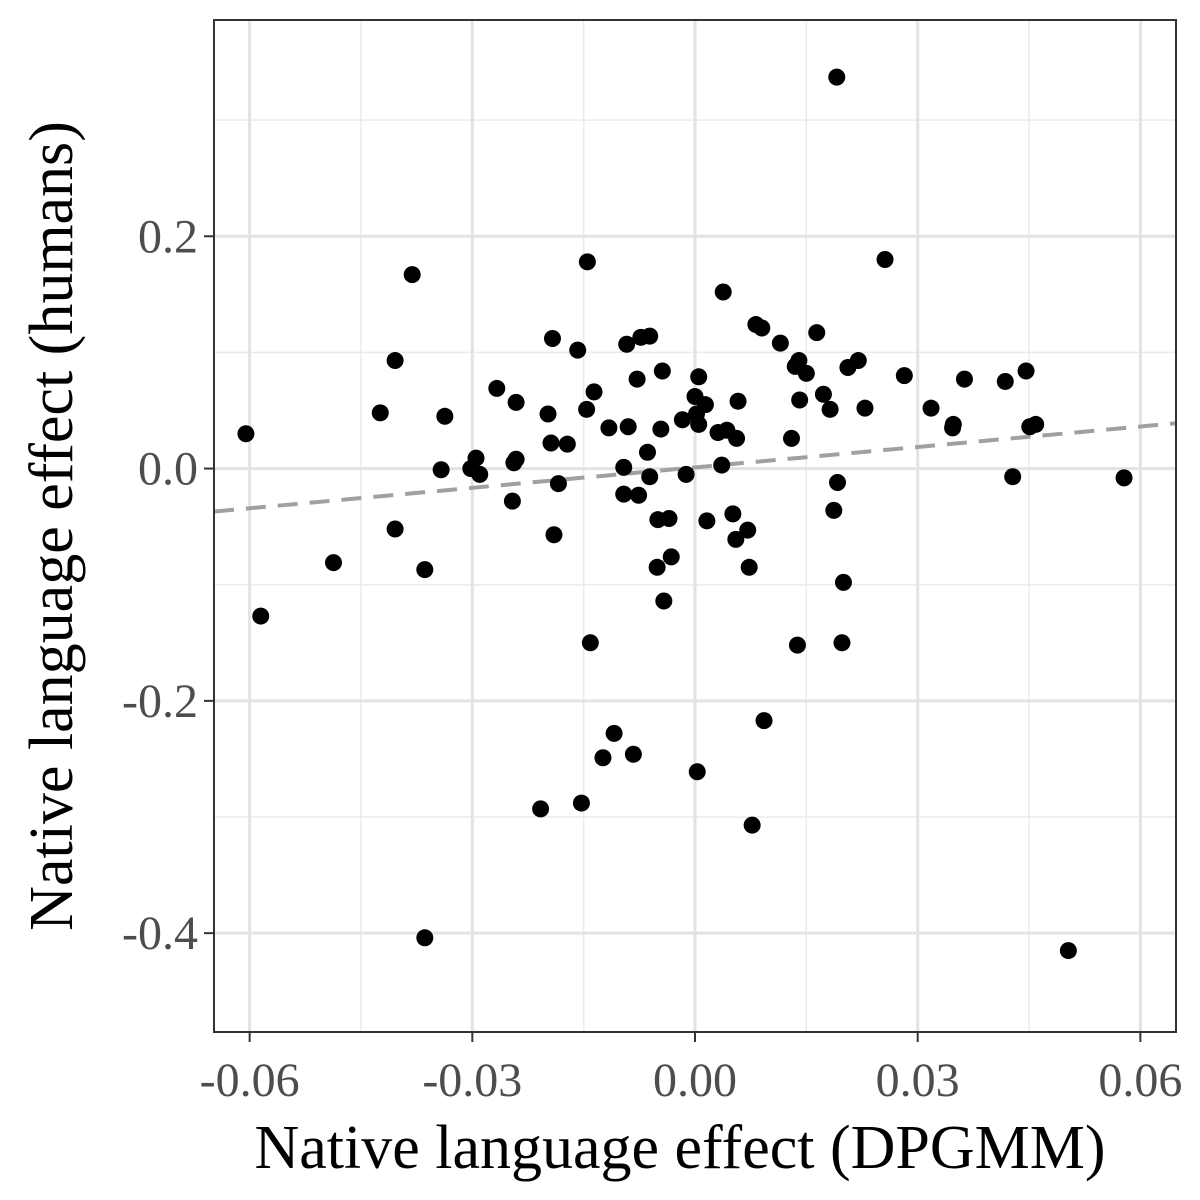 The width and height of the screenshot is (1200, 1200). I want to click on x-tick-label: 0.06, so click(1140, 1080).